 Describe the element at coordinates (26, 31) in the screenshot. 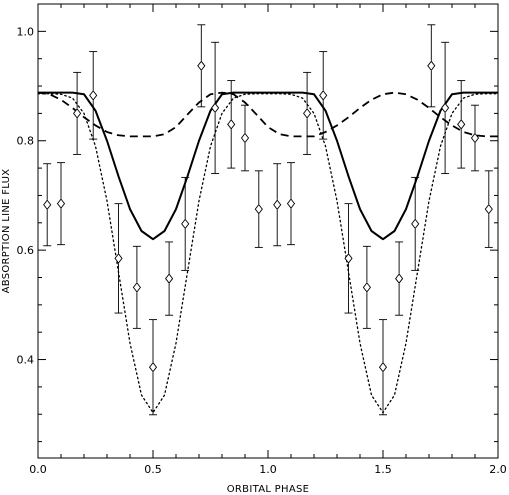

I see `y-tick-label: 1.0` at that location.